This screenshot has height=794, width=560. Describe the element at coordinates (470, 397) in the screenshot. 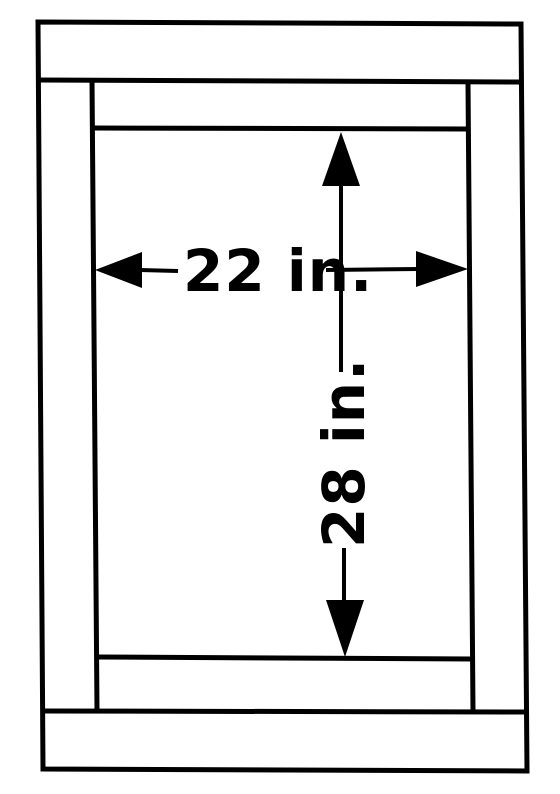

I see `right-stile-inner-edge` at that location.